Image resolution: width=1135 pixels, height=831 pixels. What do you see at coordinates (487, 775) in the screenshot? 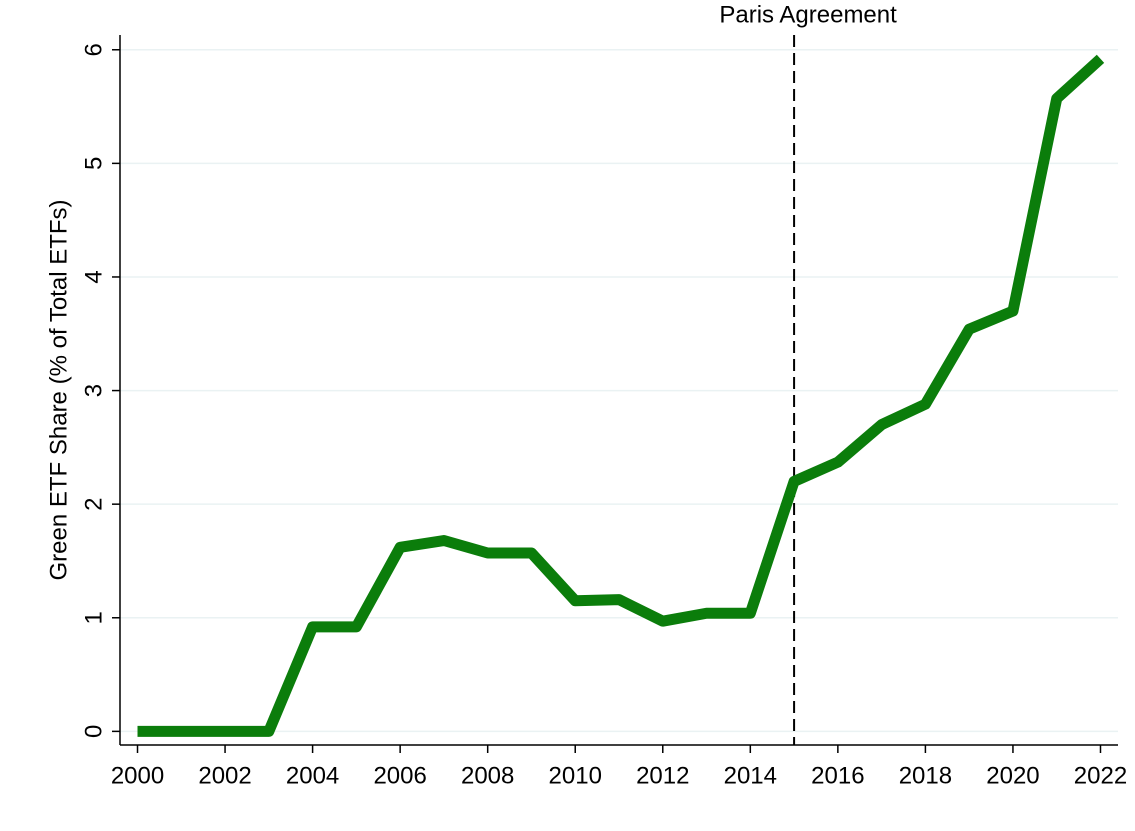
I see `x-tick-label: 2008` at bounding box center [487, 775].